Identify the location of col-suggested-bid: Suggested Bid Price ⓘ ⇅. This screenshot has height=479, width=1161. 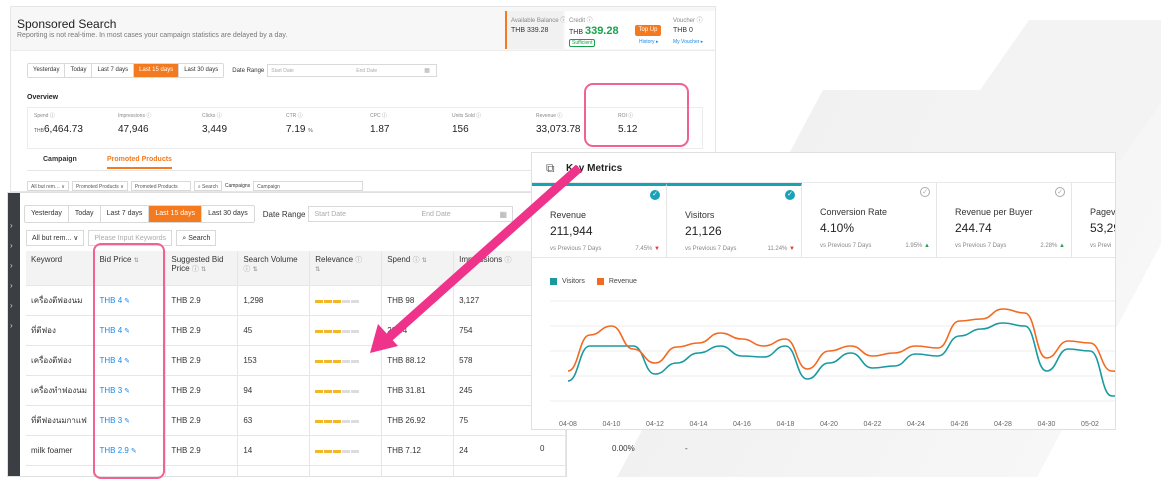
(202, 268).